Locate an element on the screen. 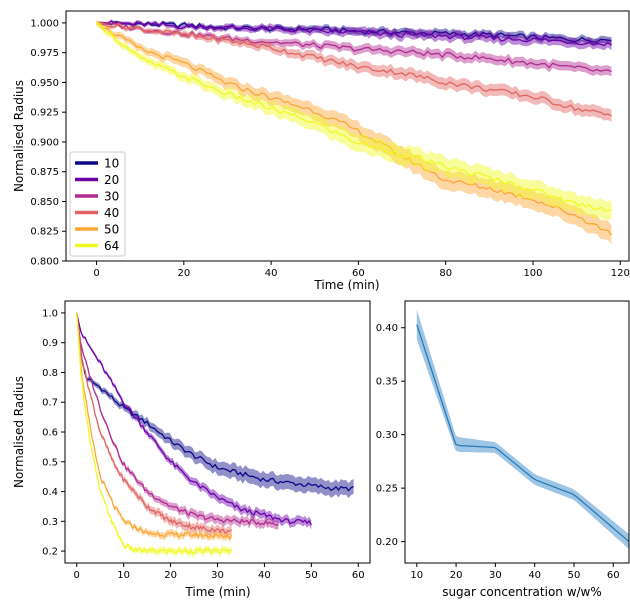 The image size is (630, 601). x-tick-label: 80 is located at coordinates (445, 273).